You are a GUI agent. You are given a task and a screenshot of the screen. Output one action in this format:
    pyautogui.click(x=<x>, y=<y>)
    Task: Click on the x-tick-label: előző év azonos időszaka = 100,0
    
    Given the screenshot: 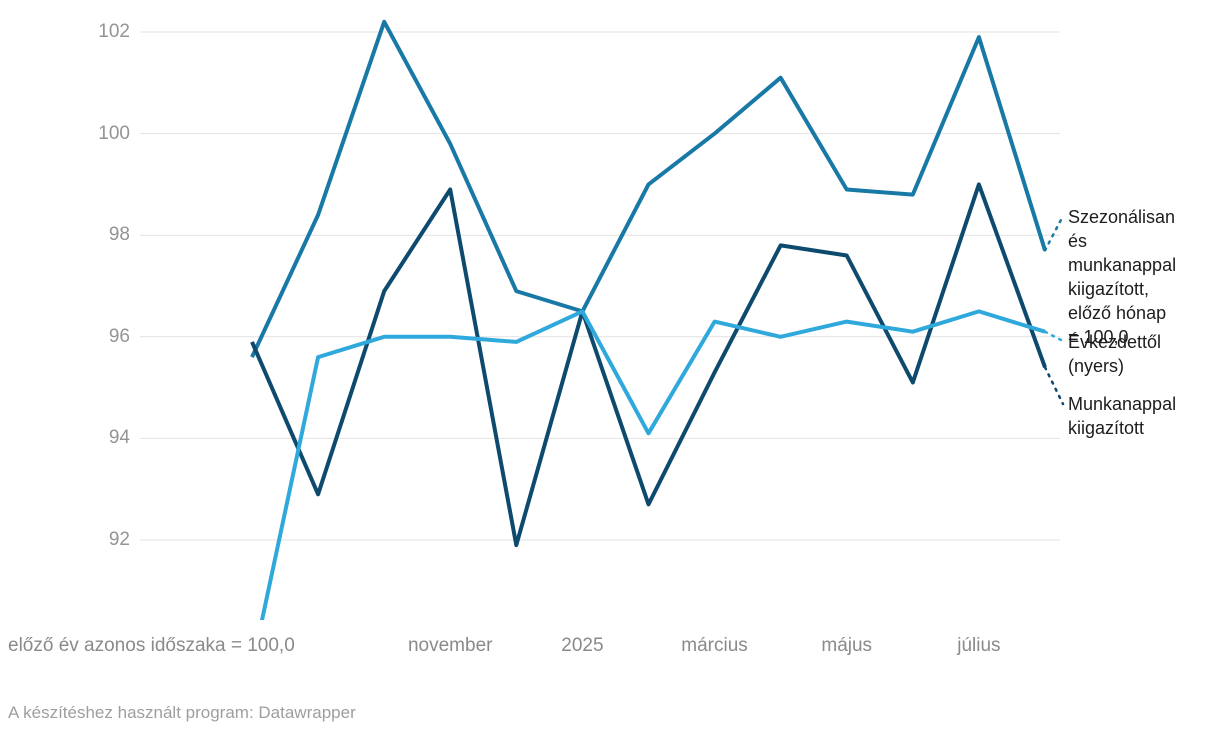 What is the action you would take?
    pyautogui.click(x=151, y=645)
    